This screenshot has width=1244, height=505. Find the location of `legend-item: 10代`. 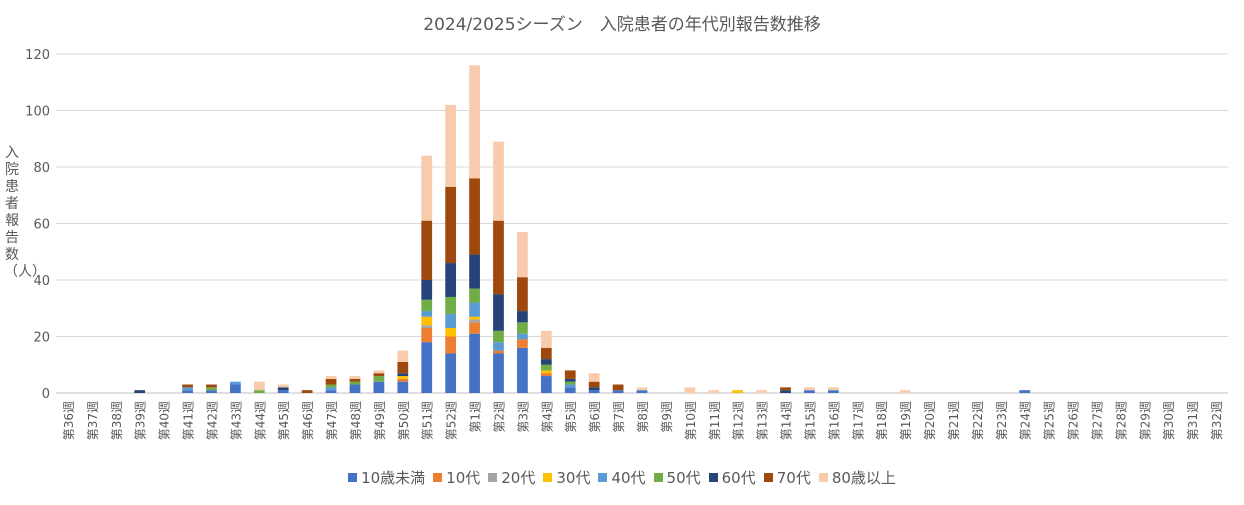

legend-item: 10代 is located at coordinates (456, 477).